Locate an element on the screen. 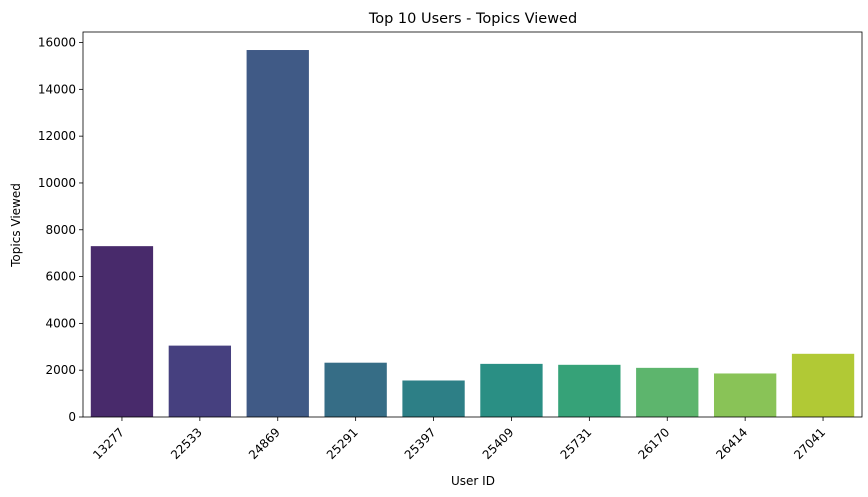 The image size is (868, 497). y-tick-label: 14000 is located at coordinates (57, 89).